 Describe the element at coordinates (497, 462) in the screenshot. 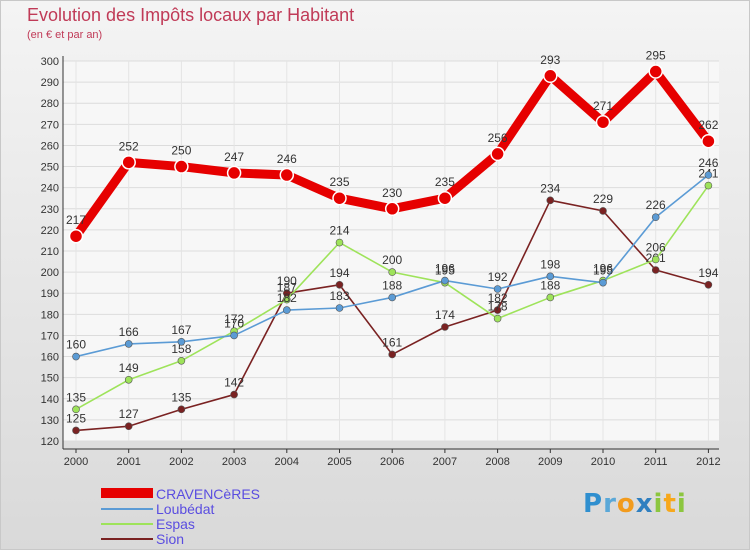

I see `x-tick-label: 2008` at that location.